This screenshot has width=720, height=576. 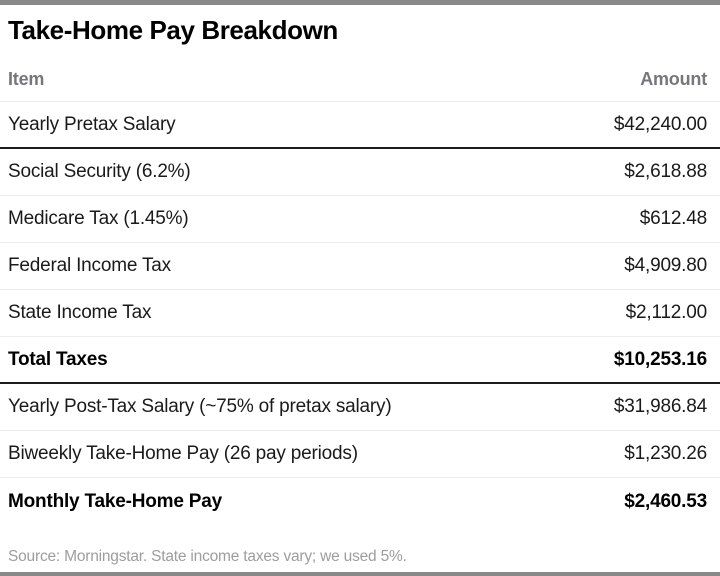 What do you see at coordinates (360, 73) in the screenshot?
I see `table-header-row: Item Amount` at bounding box center [360, 73].